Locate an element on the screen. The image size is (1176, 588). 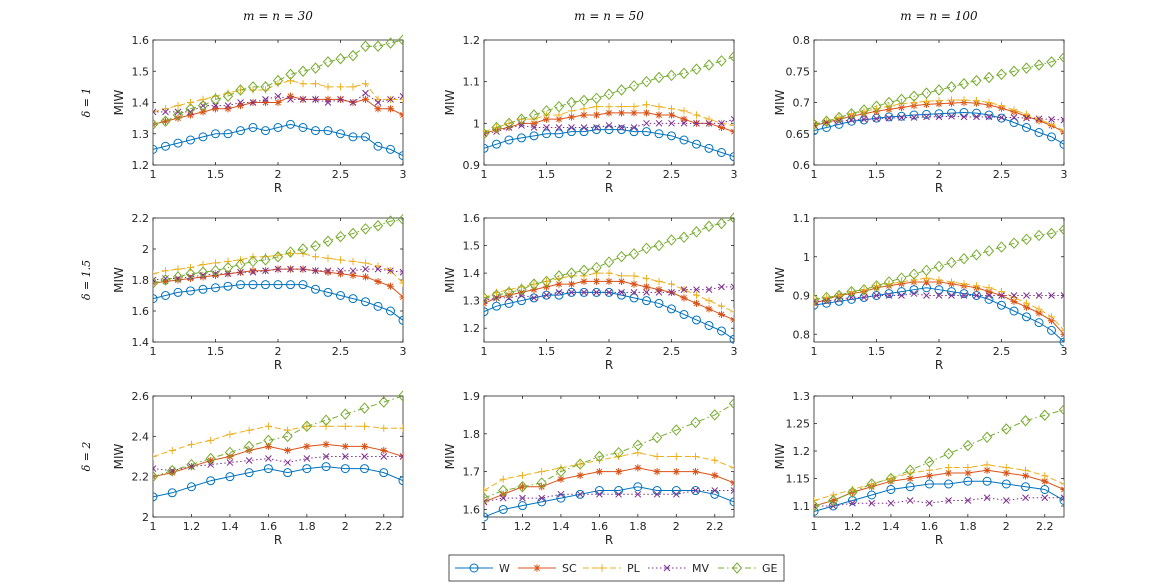
y-tick-label: 1.4 is located at coordinates (141, 342).